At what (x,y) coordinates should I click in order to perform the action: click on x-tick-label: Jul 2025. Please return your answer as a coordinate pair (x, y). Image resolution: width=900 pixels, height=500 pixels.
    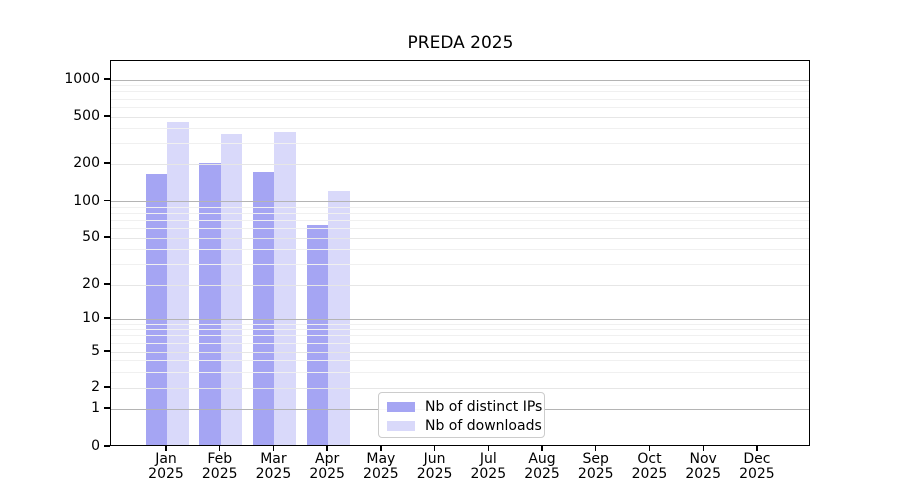
    Looking at the image, I should click on (488, 466).